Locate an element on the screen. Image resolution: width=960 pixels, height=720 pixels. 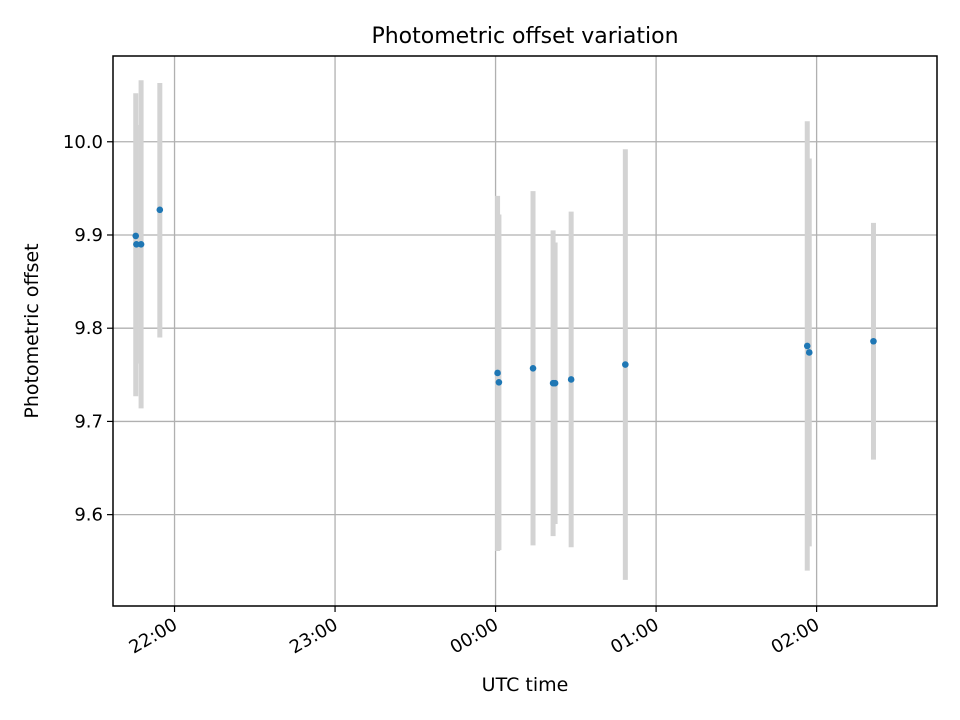
x-axis-label: UTC time is located at coordinates (525, 685).